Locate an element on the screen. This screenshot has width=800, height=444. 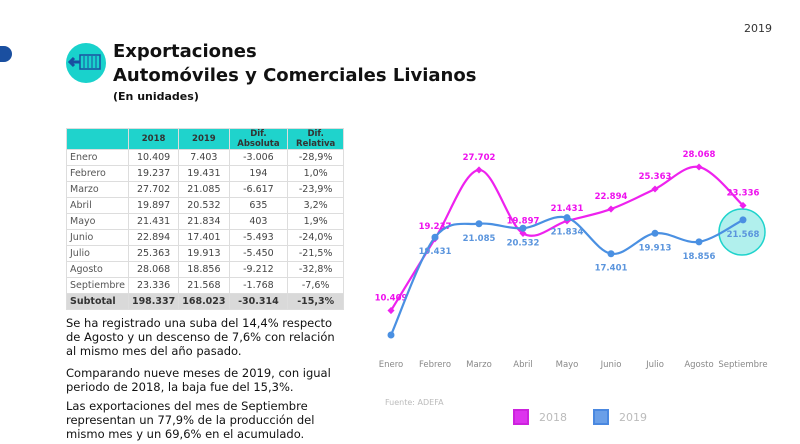
x-tick-label: Mayo is located at coordinates (567, 365).